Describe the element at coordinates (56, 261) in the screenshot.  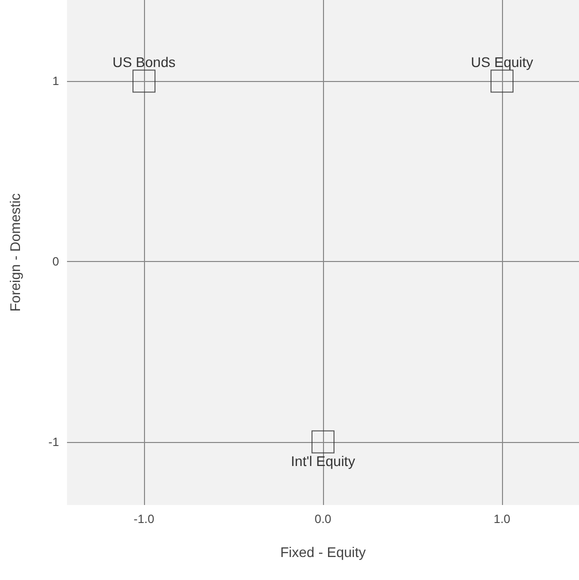
I see `y-tick-label: 0` at that location.